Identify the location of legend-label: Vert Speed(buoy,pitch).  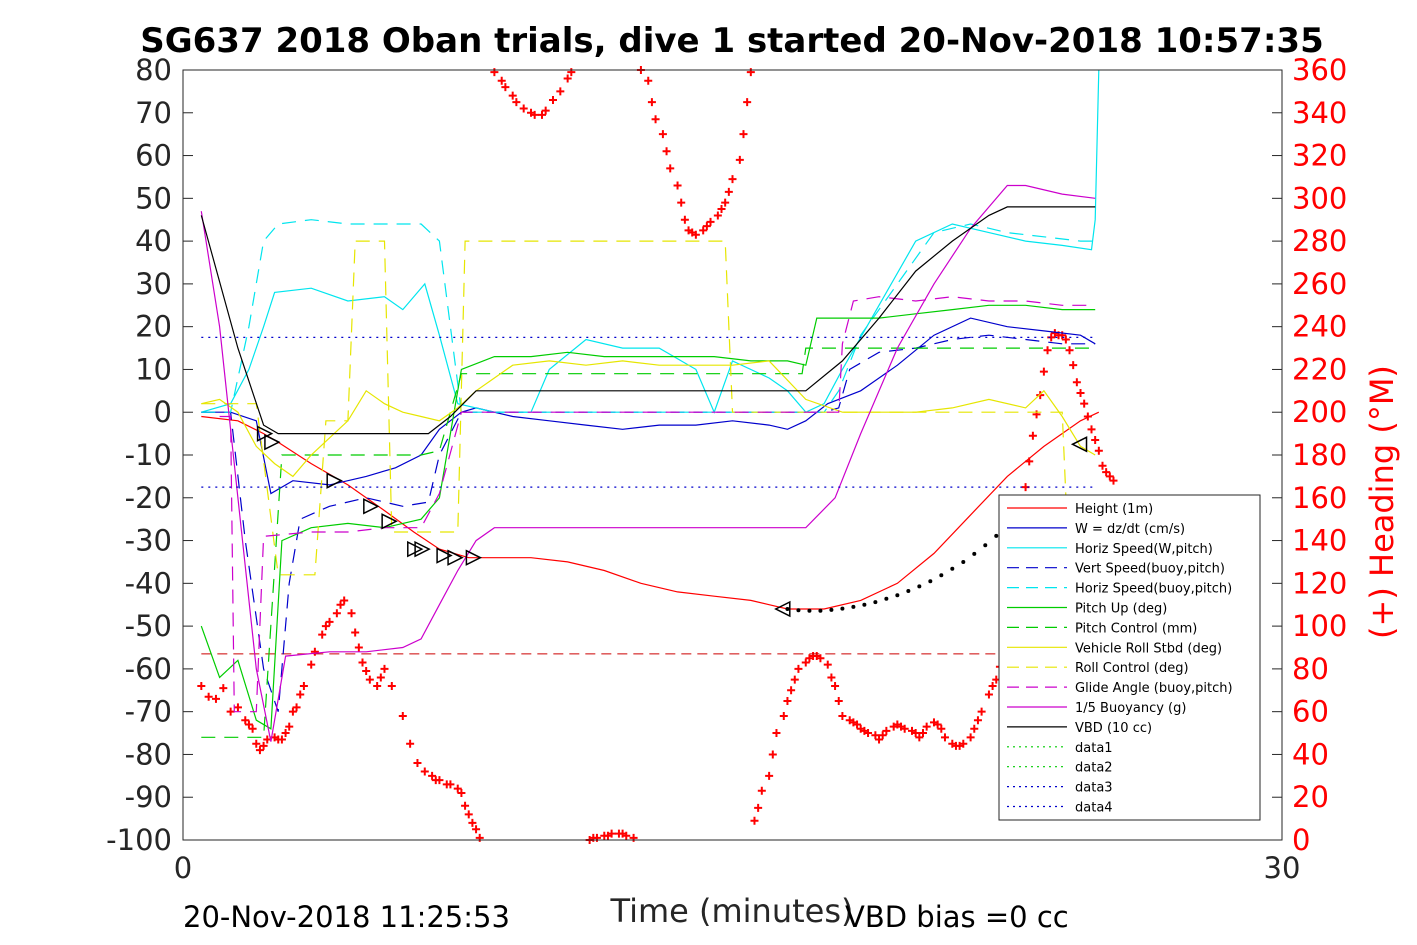
(1150, 569).